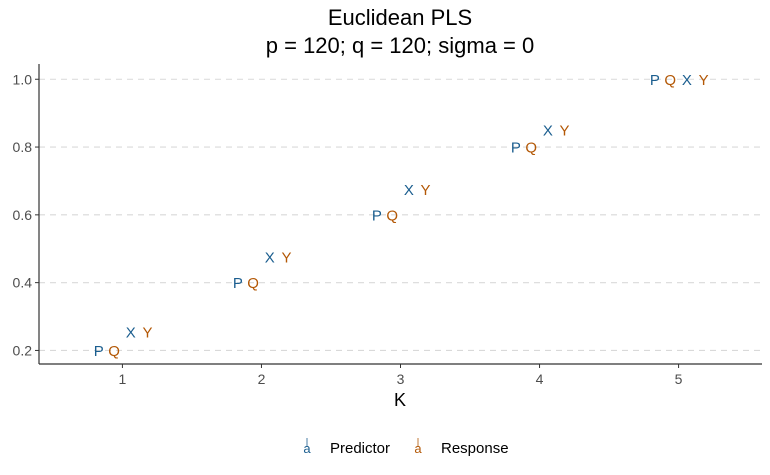 This screenshot has height=475, width=770. Describe the element at coordinates (406, 447) in the screenshot. I see `legend: a Predictor a Response` at that location.